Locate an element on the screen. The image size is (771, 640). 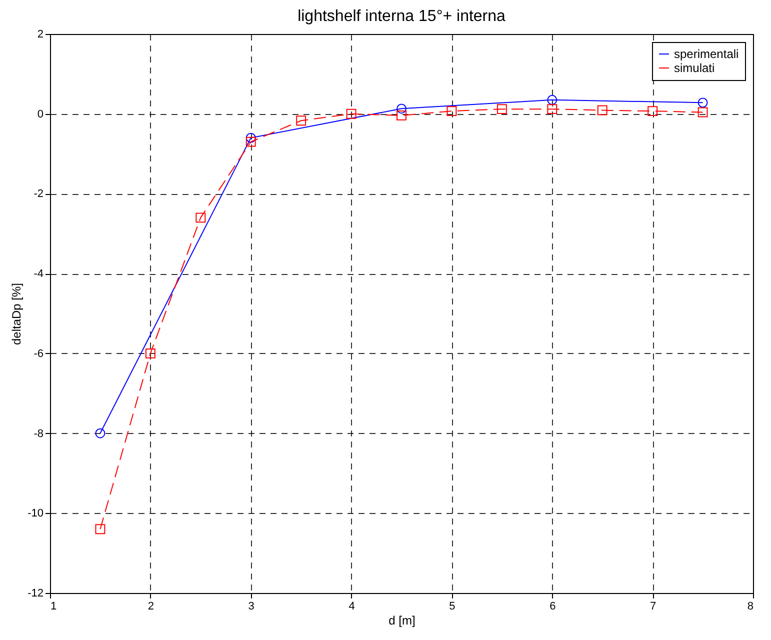
x-tick-label: 2 is located at coordinates (151, 606).